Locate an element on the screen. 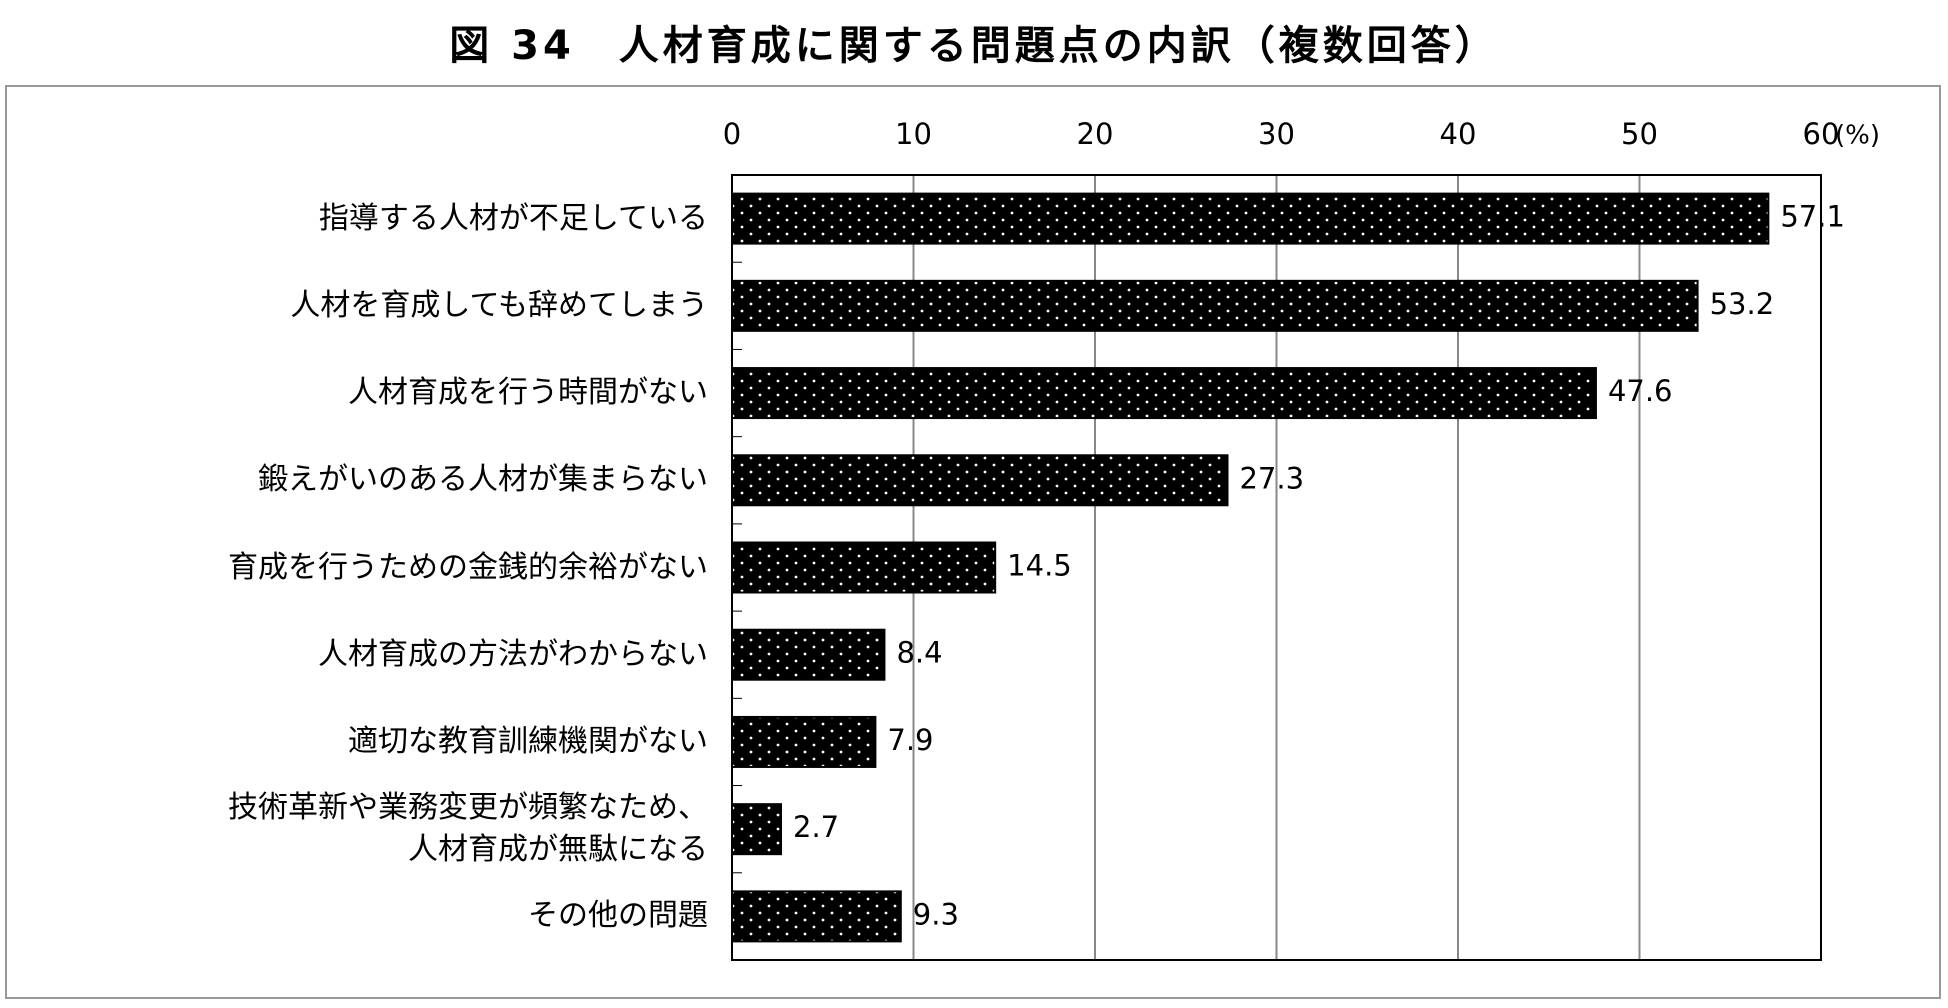 This screenshot has height=1008, width=1948. x-tick-label: 40 is located at coordinates (1458, 134).